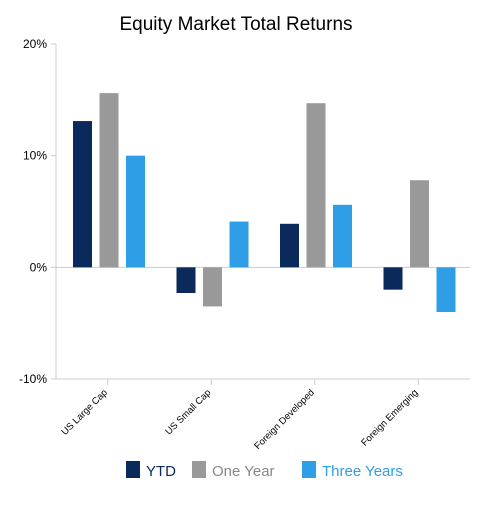 The height and width of the screenshot is (505, 481). I want to click on x-tick-label: US Large Cap, so click(85, 412).